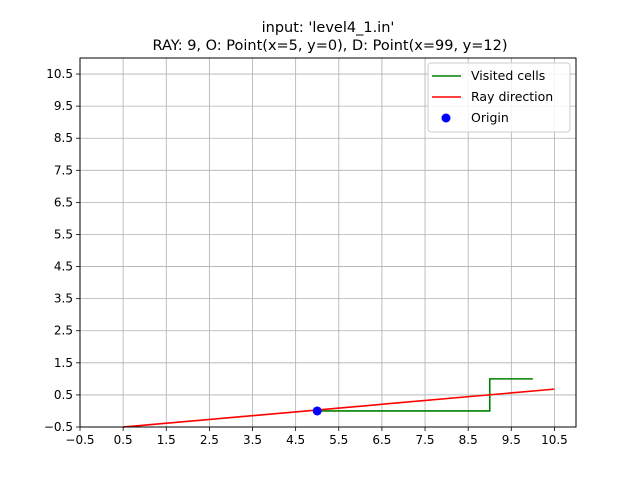 Image resolution: width=640 pixels, height=480 pixels. Describe the element at coordinates (63, 331) in the screenshot. I see `y-tick-label: 2.5` at that location.